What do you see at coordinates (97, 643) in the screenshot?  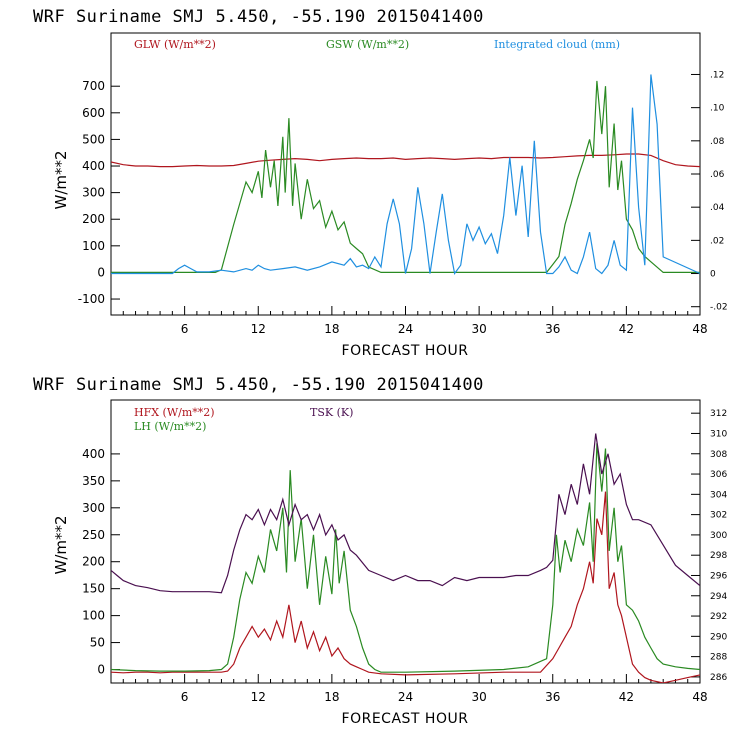 I see `y-tick-label: 50` at bounding box center [97, 643].